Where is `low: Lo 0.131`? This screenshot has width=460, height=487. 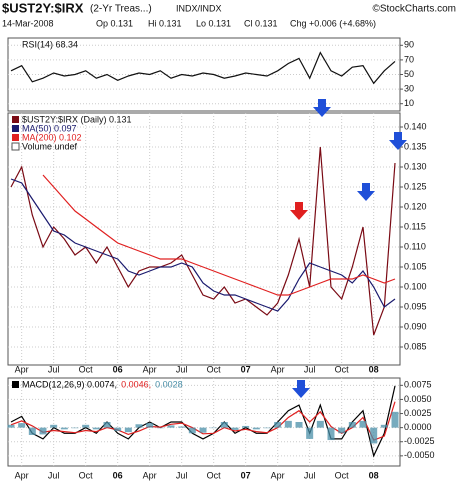 low: Lo 0.131 is located at coordinates (213, 23).